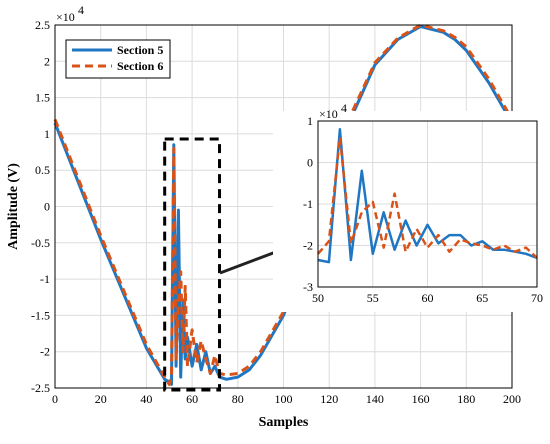  I want to click on inset-series-group, so click(427, 196).